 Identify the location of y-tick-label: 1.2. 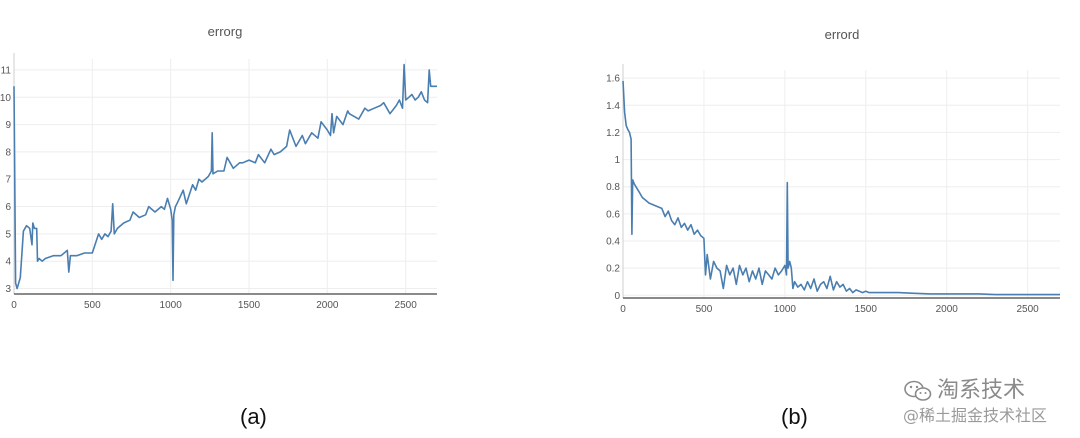
(613, 133).